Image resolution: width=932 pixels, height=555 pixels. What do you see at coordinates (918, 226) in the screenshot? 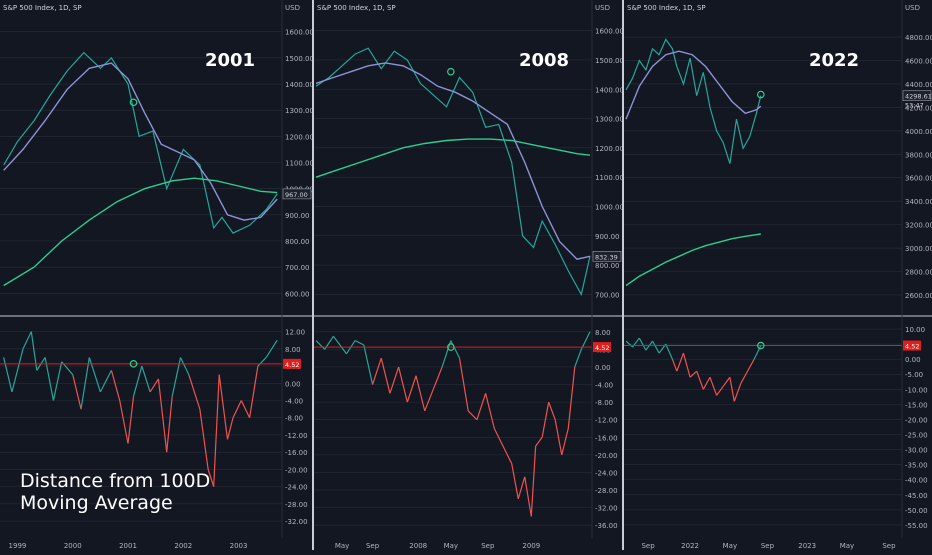
I see `price-tick-label: 3200.00` at bounding box center [918, 226].